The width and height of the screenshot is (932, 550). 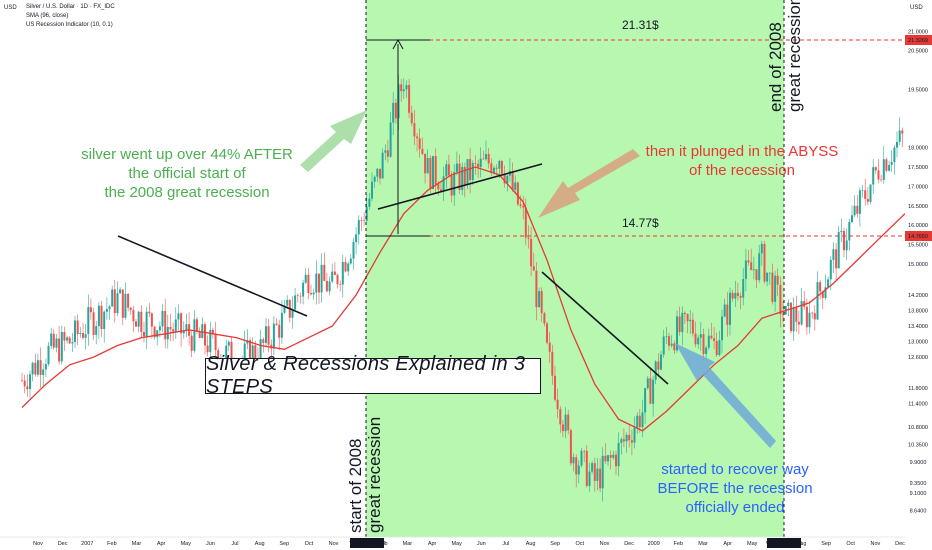 I want to click on y-tick-1: 9.1000, so click(x=918, y=494).